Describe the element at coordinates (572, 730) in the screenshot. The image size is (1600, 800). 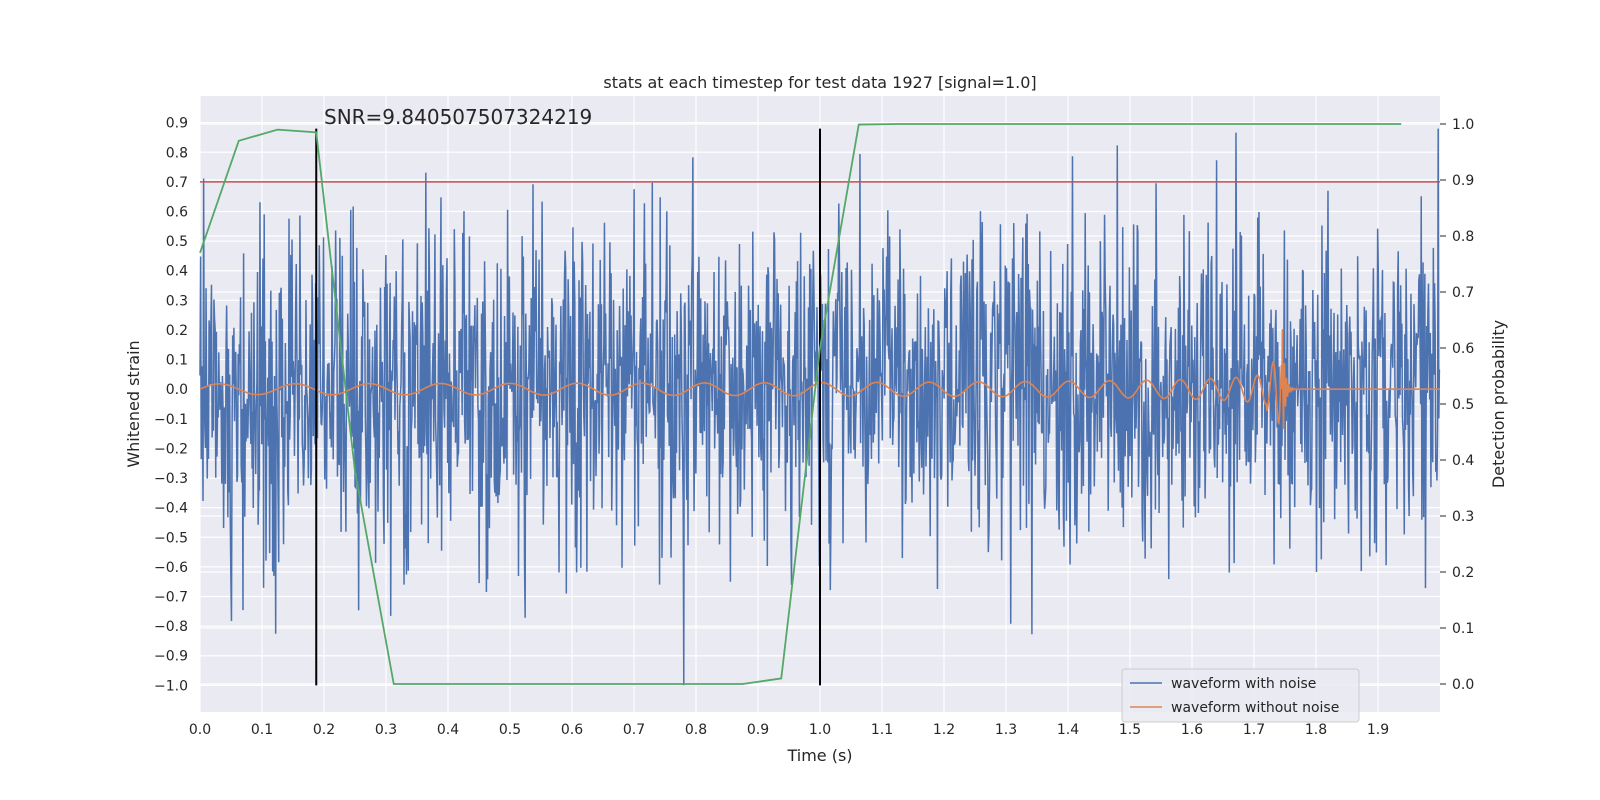
I see `x-tick-label: 0.6` at that location.